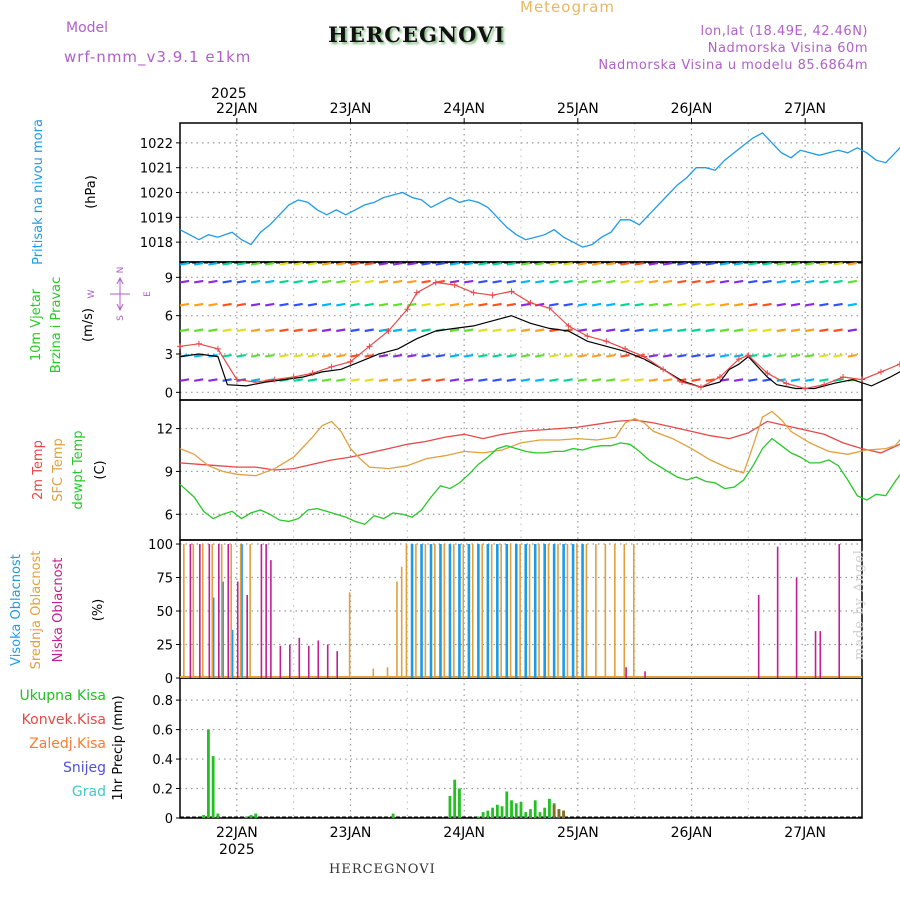 The width and height of the screenshot is (900, 900). Describe the element at coordinates (519, 192) in the screenshot. I see `pressure-grid` at that location.